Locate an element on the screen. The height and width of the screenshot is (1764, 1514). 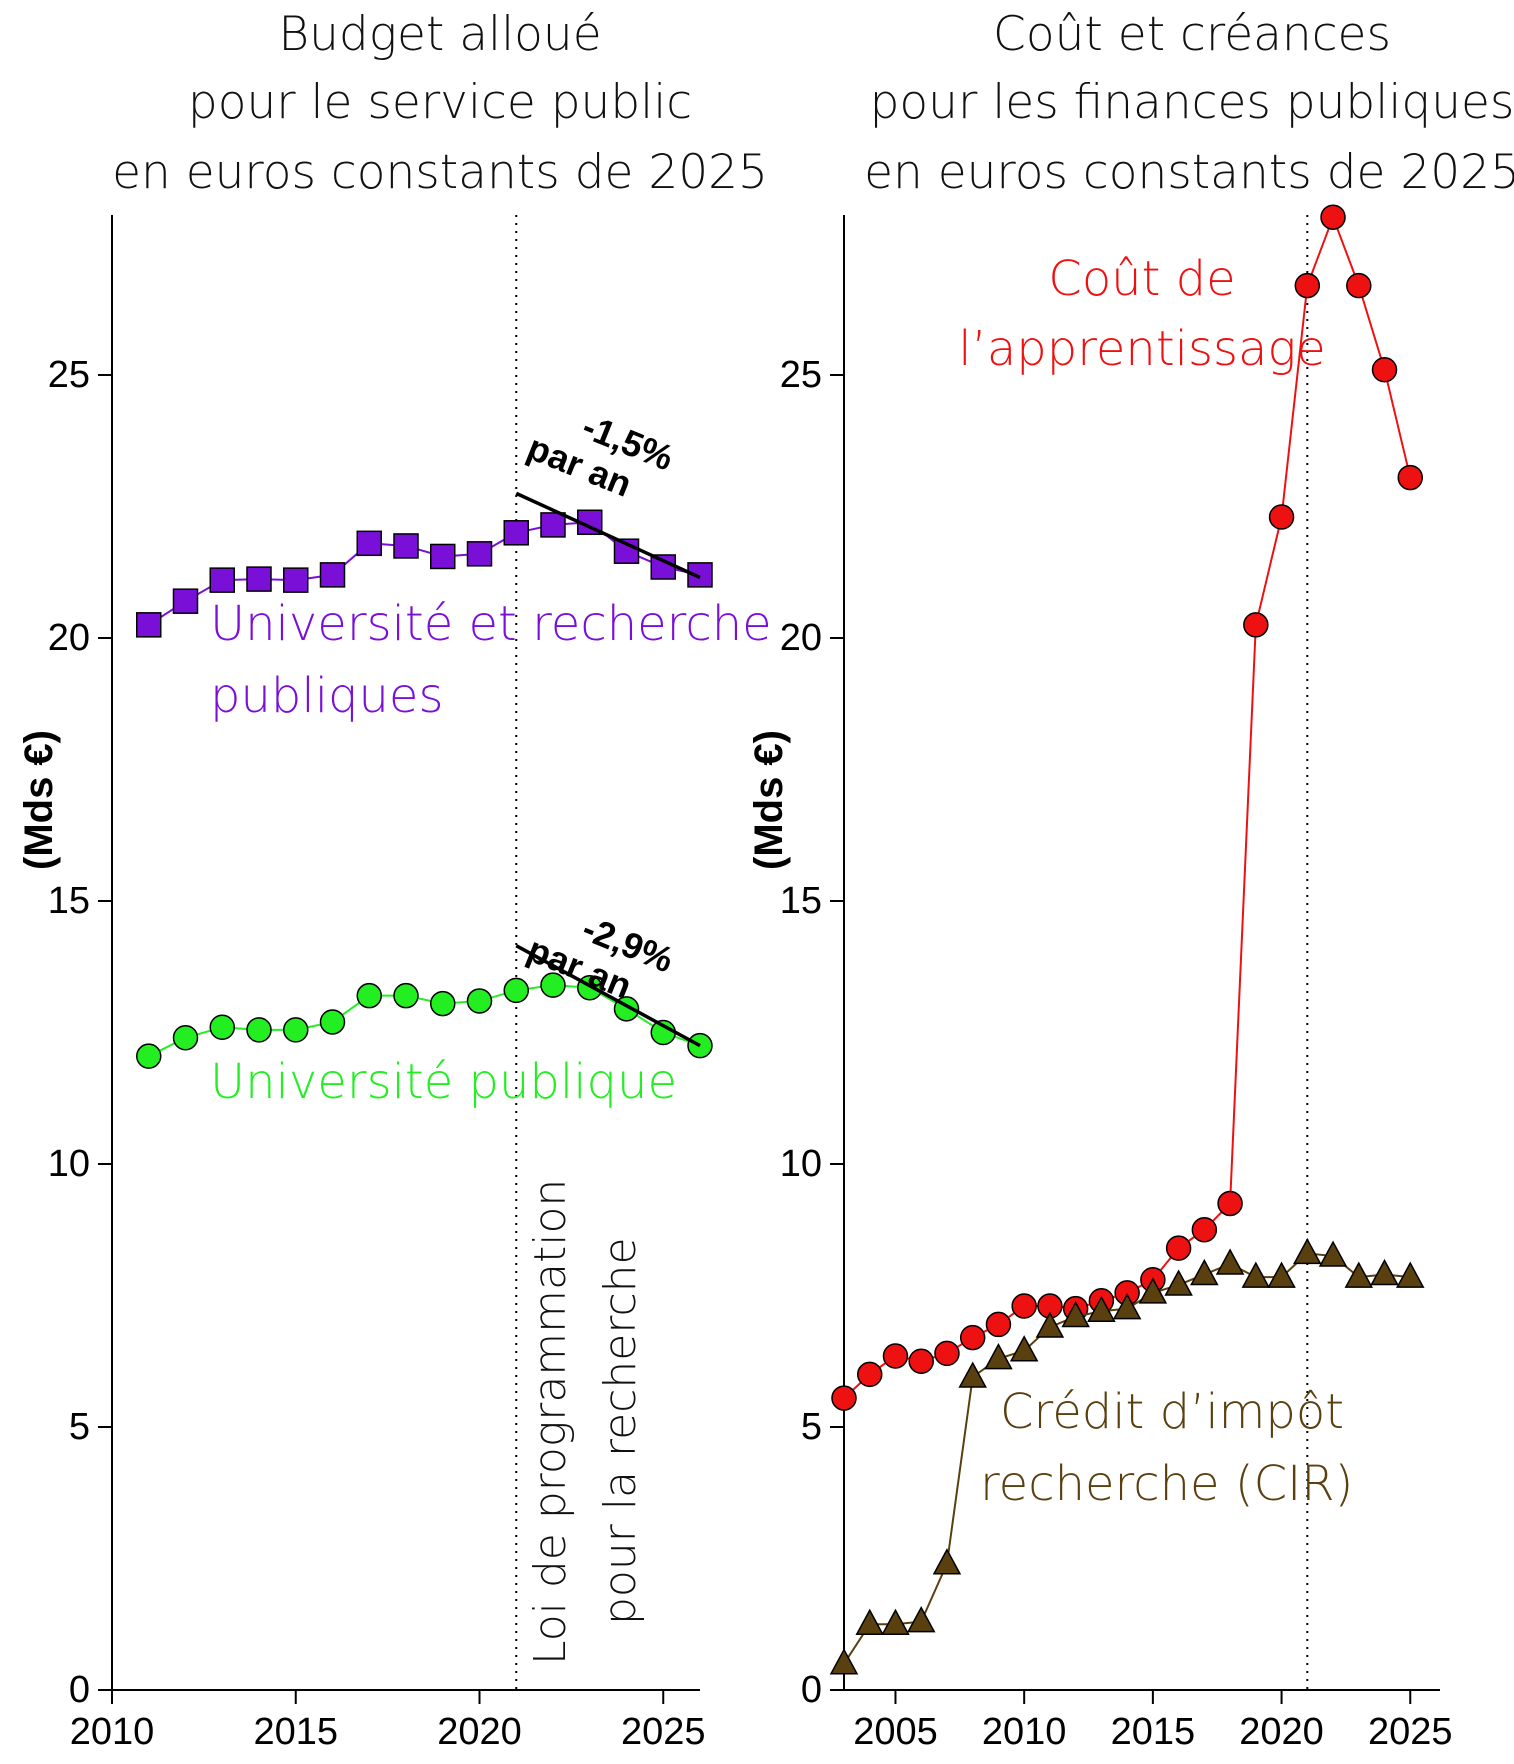
trend-label-2: -2,9% par an is located at coordinates (600, 956).